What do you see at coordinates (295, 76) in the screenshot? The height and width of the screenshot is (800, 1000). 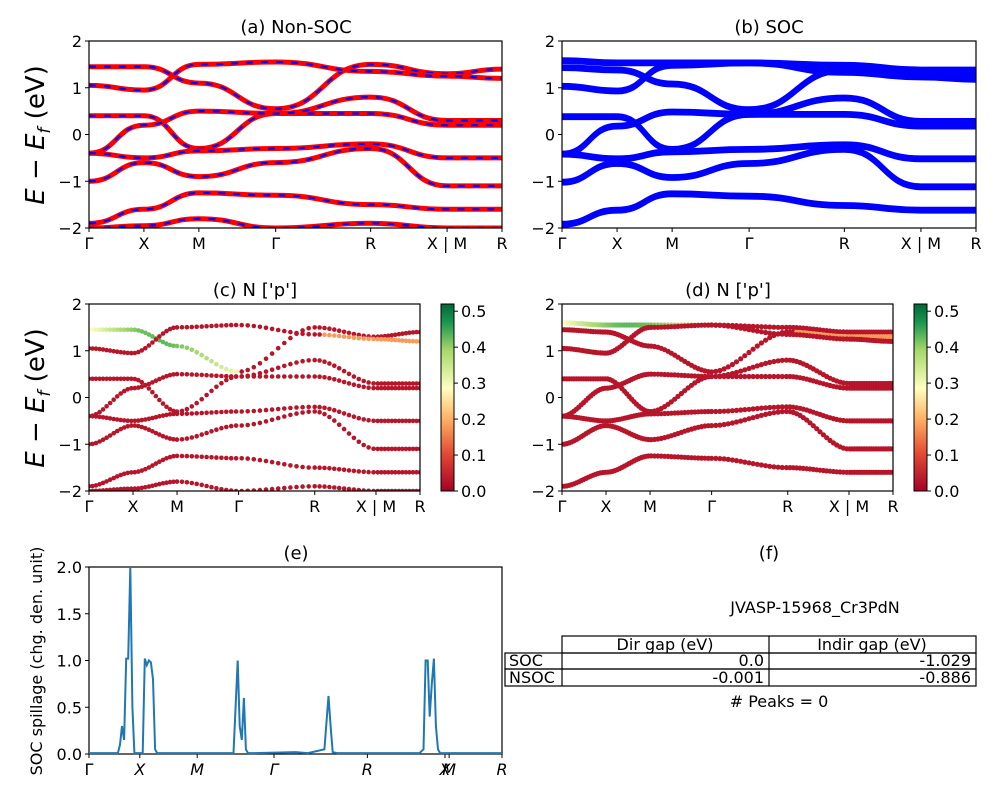 I see `band-line-nonsoc-dash` at bounding box center [295, 76].